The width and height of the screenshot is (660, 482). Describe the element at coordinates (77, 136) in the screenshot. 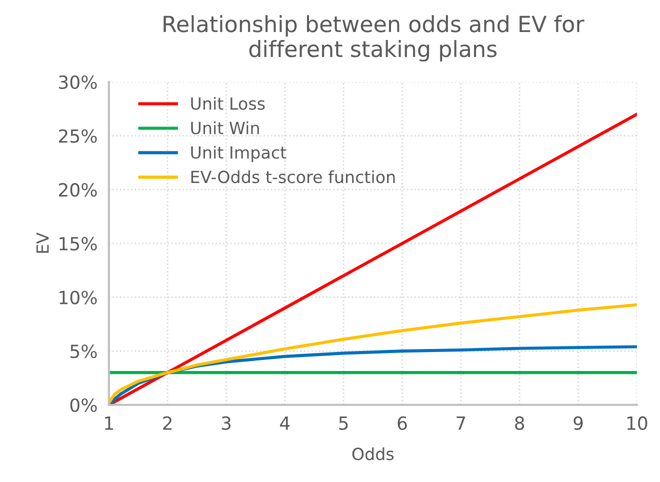

I see `y-tick-label: 25%` at that location.